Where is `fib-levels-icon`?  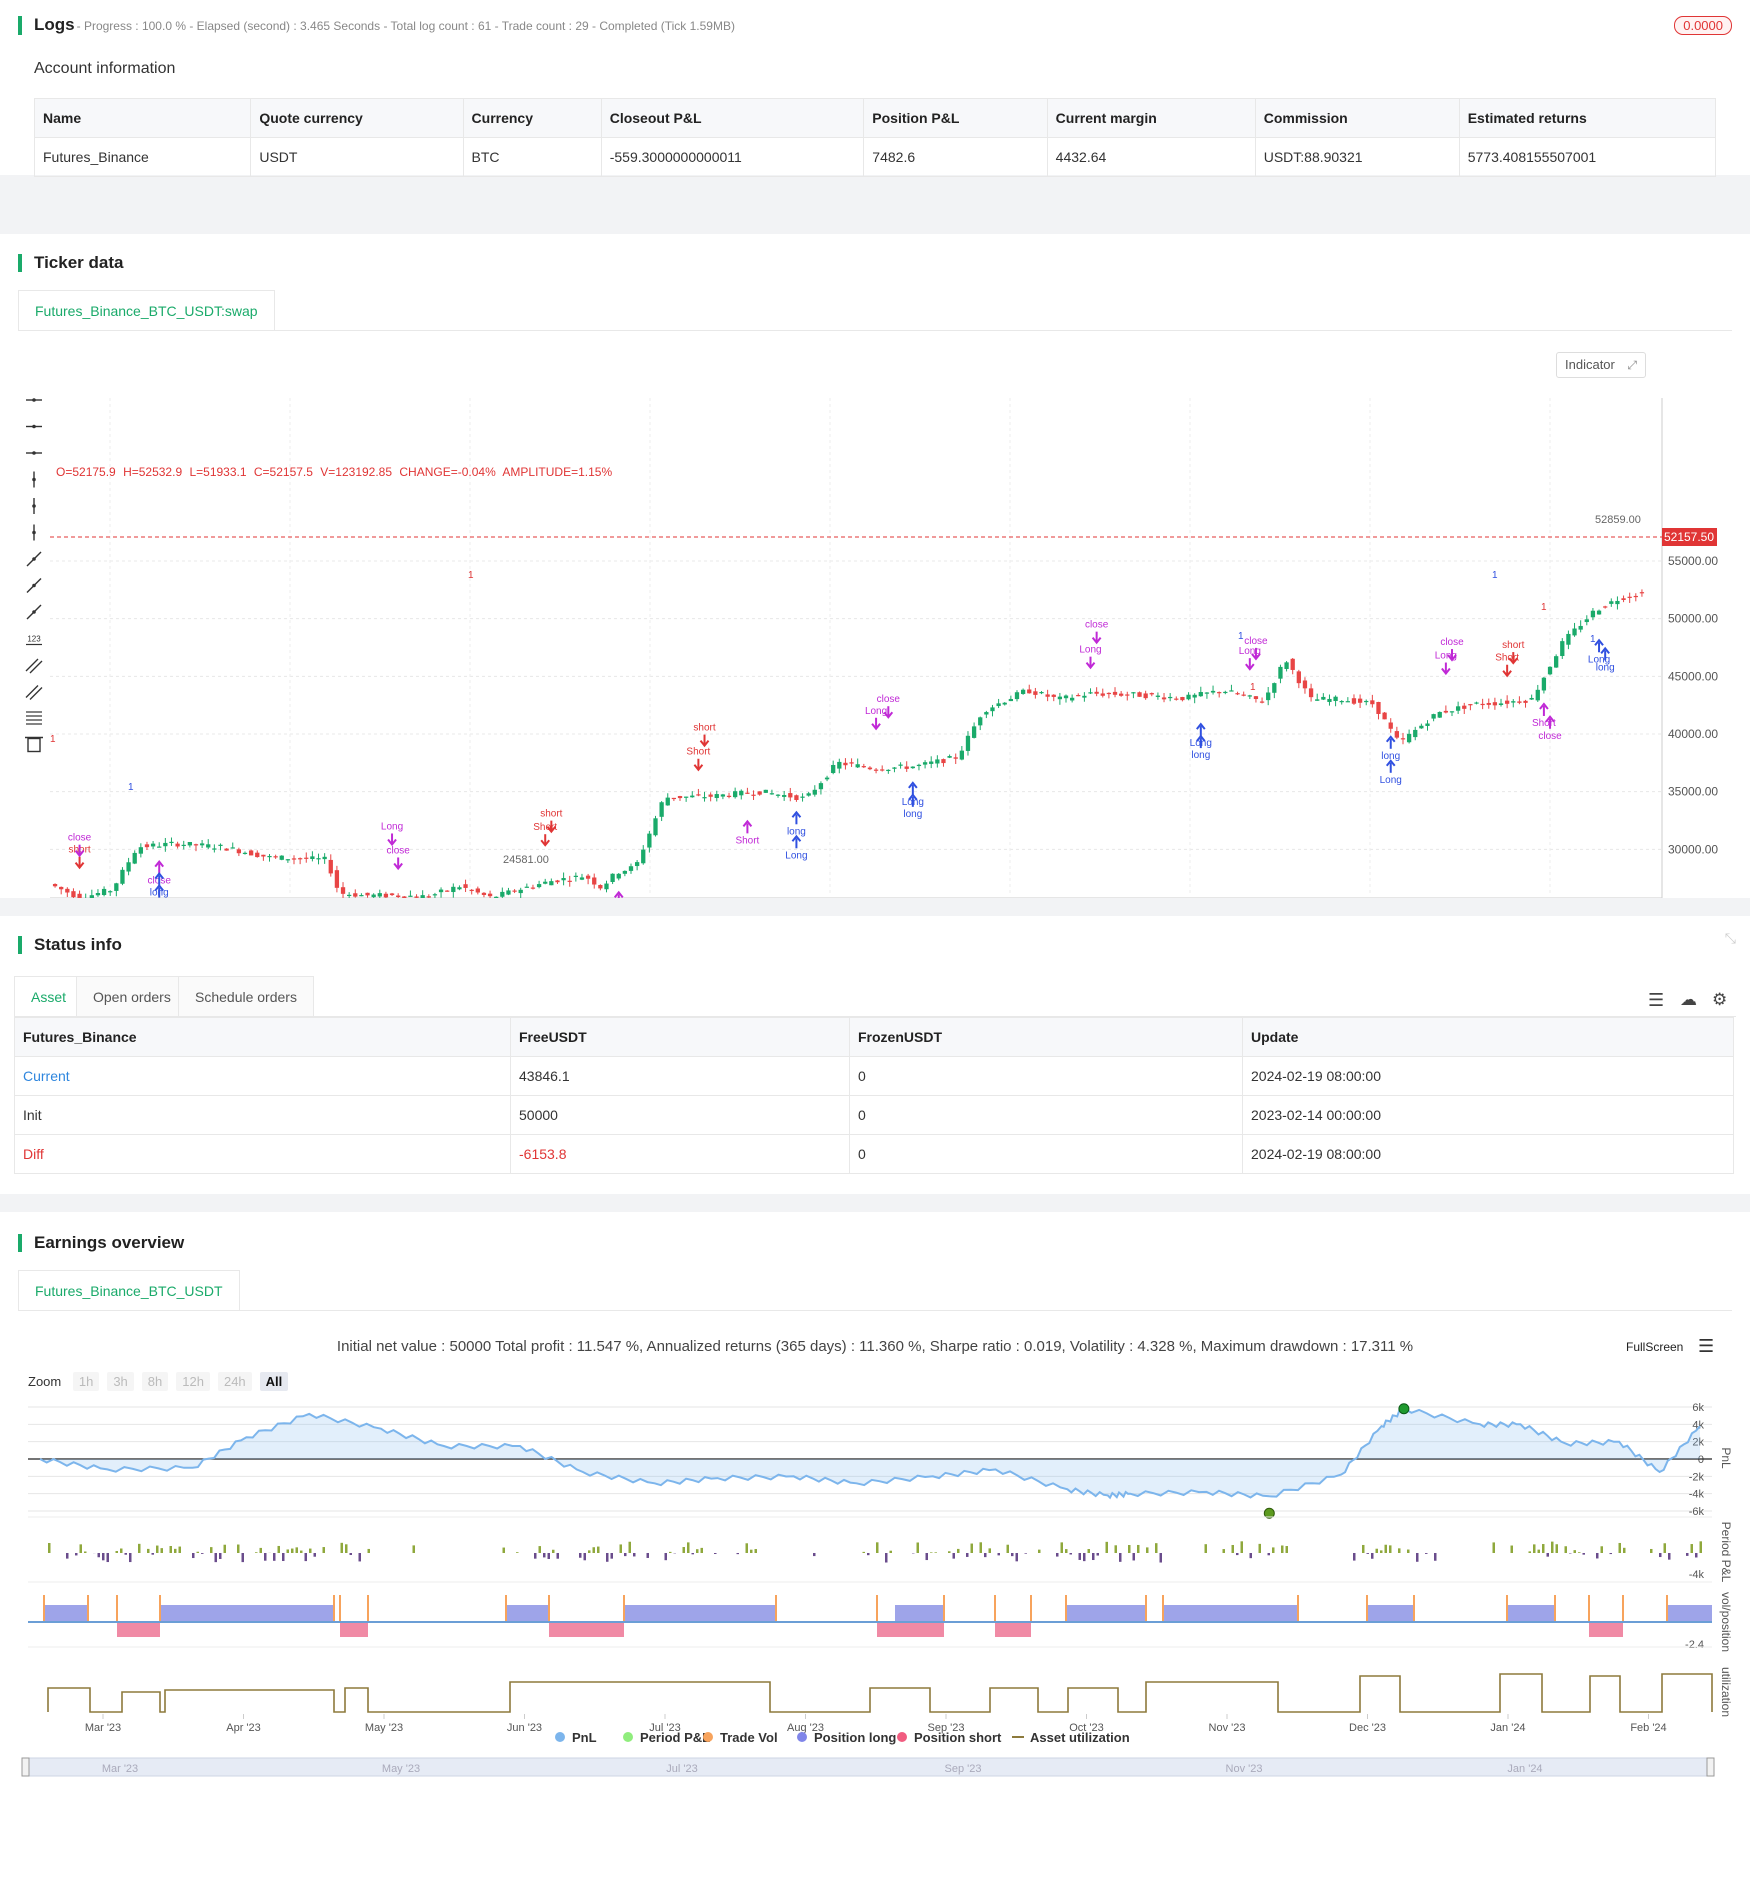 fib-levels-icon is located at coordinates (34, 718).